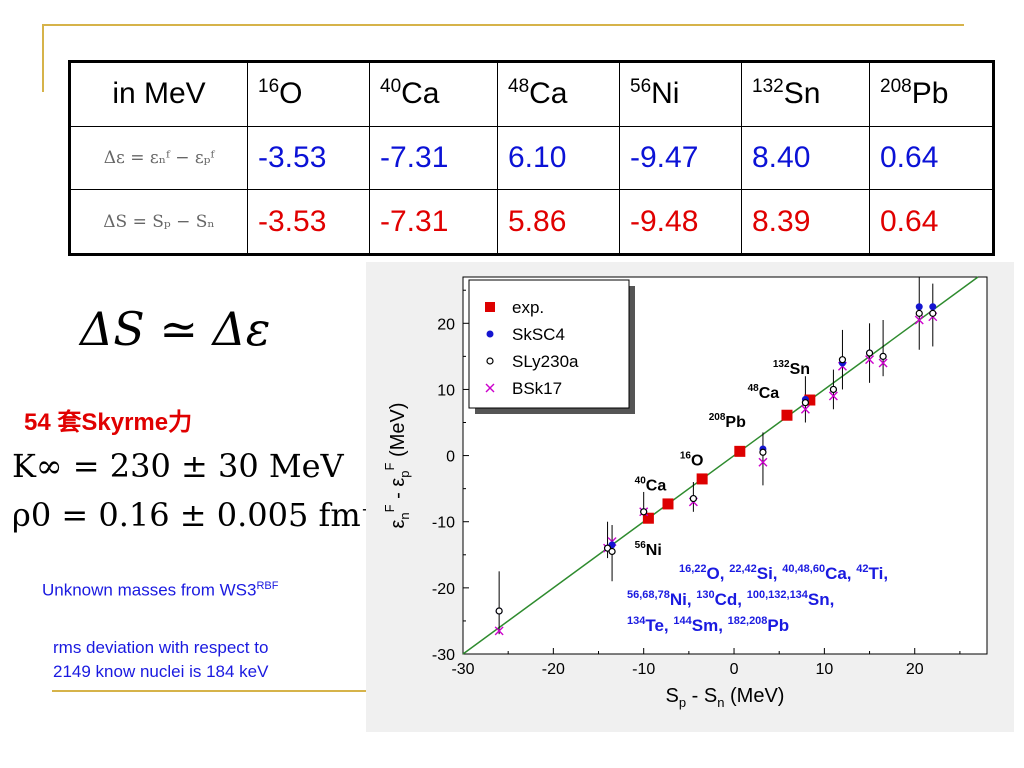 The image size is (1024, 768). What do you see at coordinates (682, 621) in the screenshot?
I see `annotation-mass: 144` at bounding box center [682, 621].